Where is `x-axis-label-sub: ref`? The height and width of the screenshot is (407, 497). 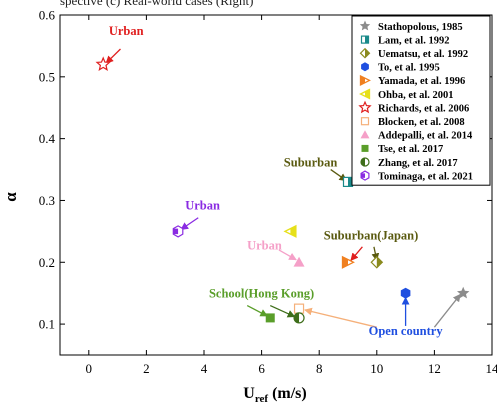 x-axis-label-sub: ref is located at coordinates (262, 399).